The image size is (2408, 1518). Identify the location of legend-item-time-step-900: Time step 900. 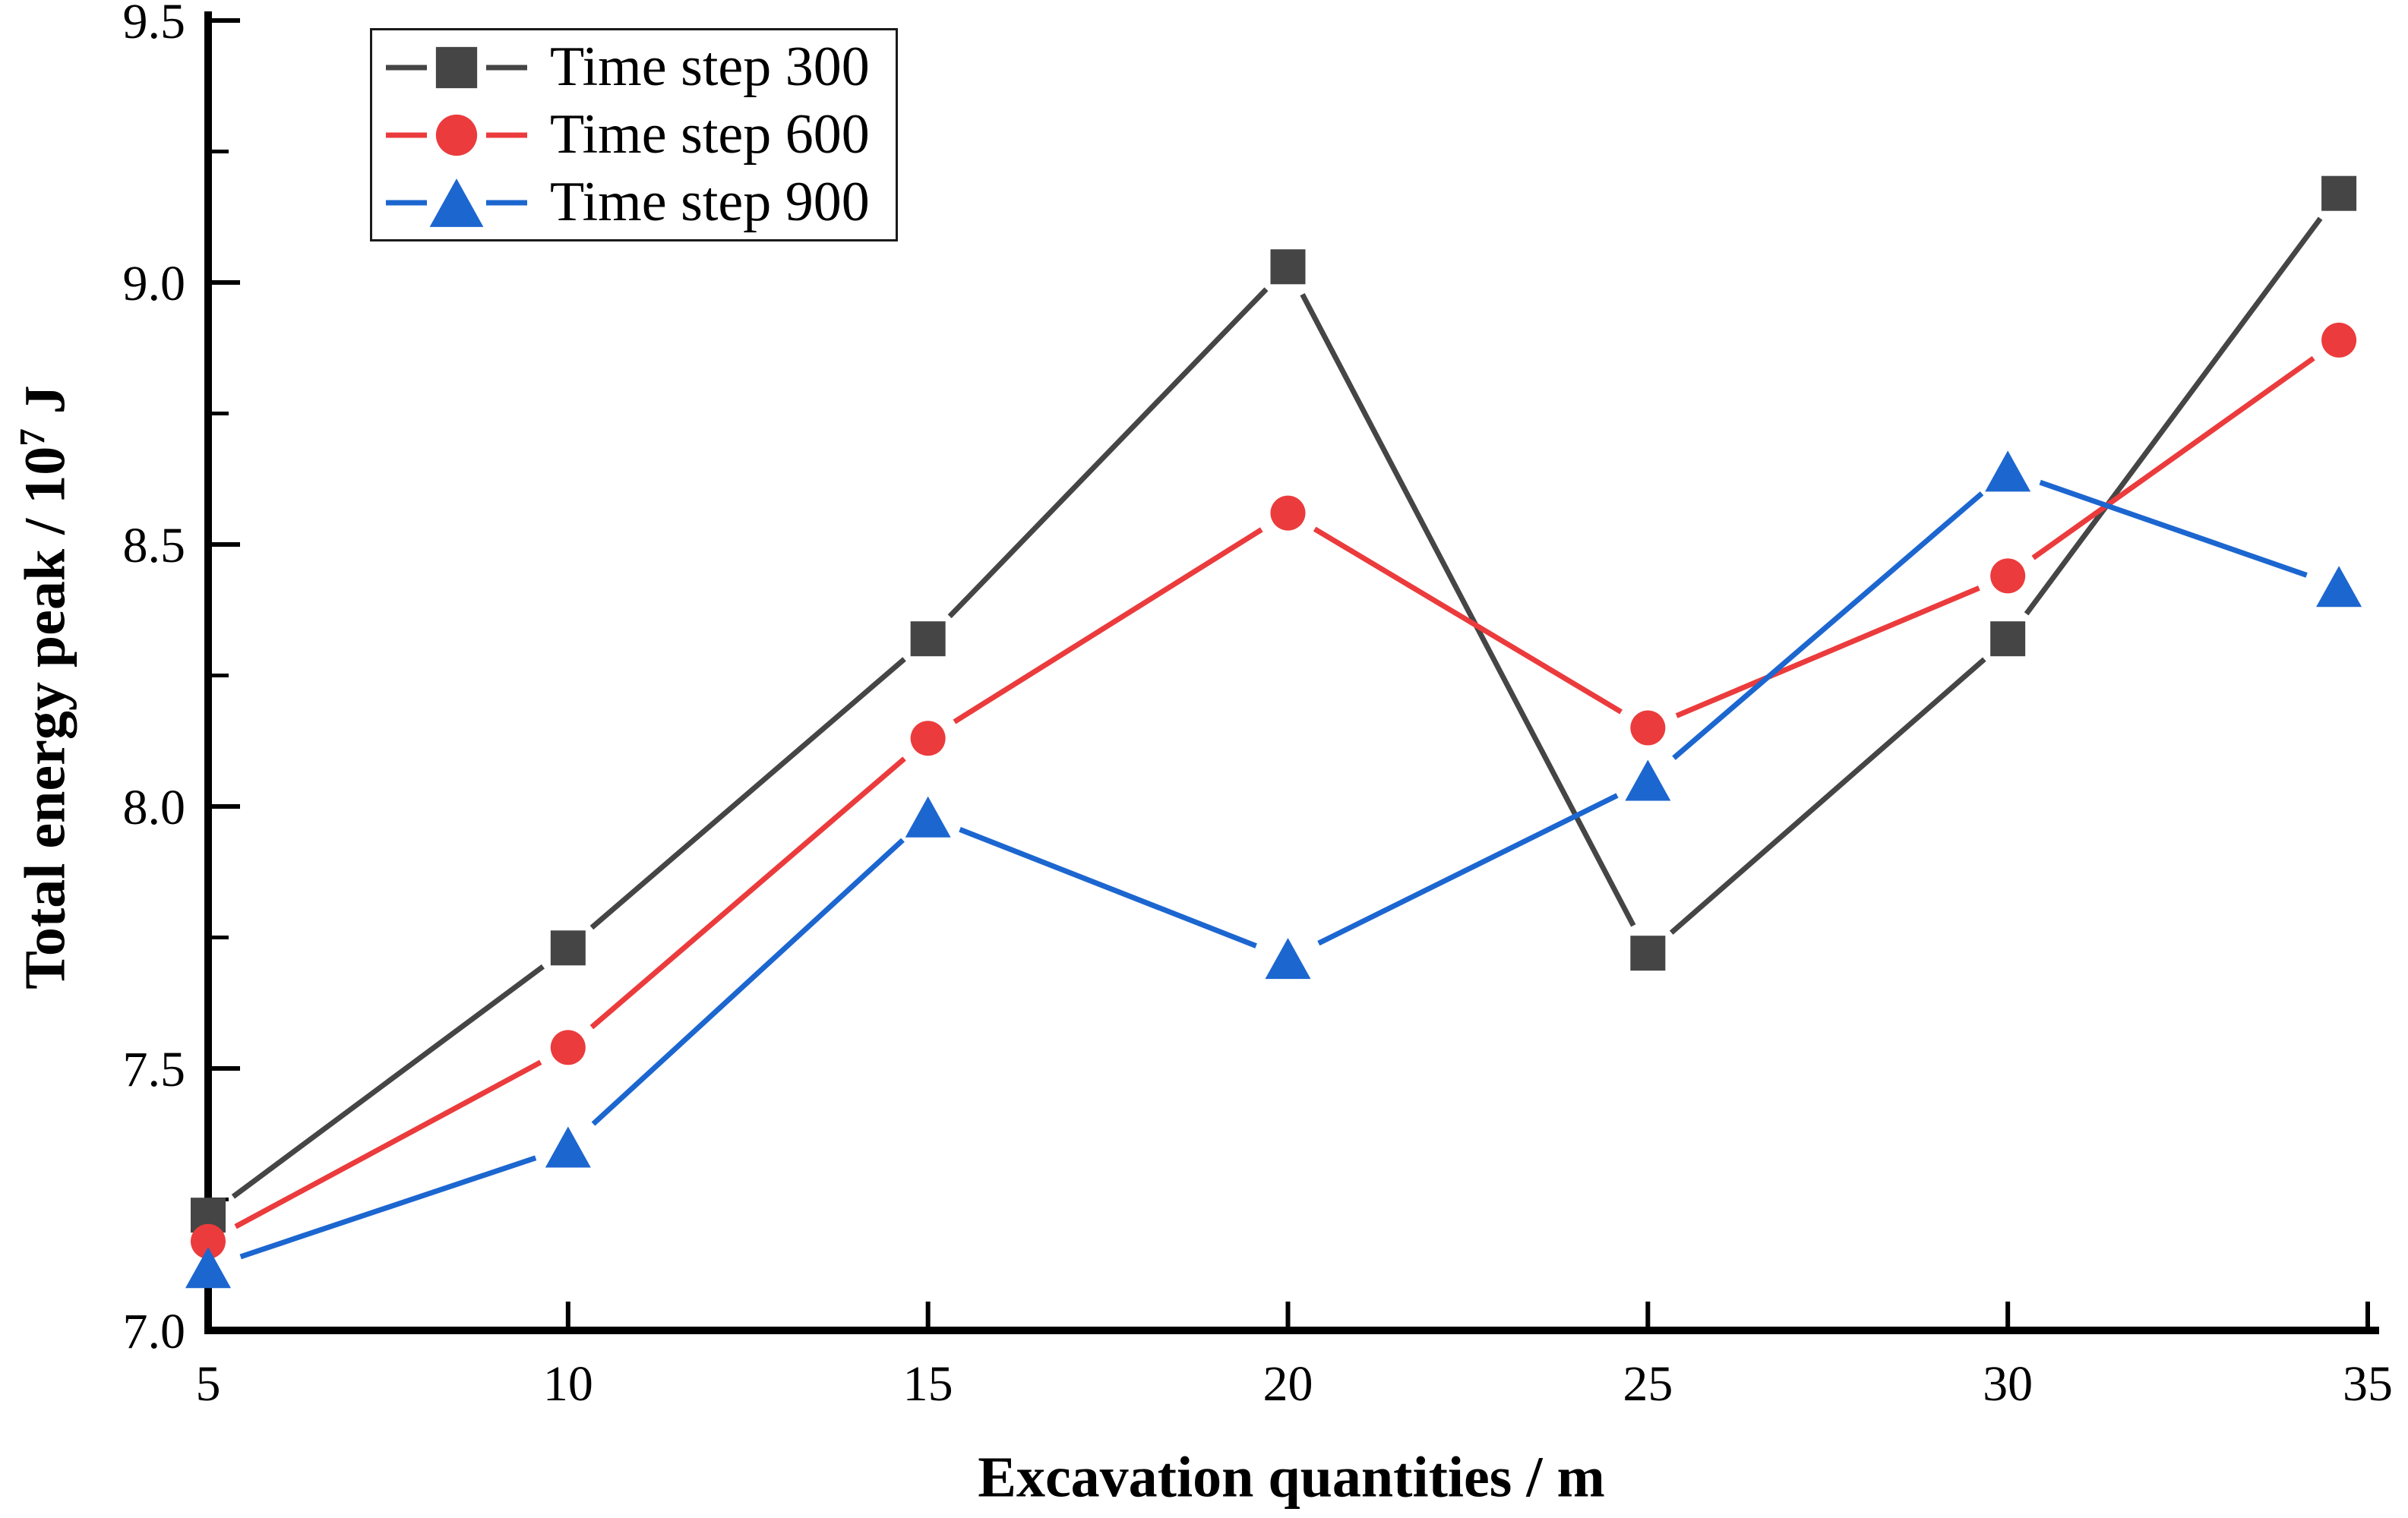
(640, 202).